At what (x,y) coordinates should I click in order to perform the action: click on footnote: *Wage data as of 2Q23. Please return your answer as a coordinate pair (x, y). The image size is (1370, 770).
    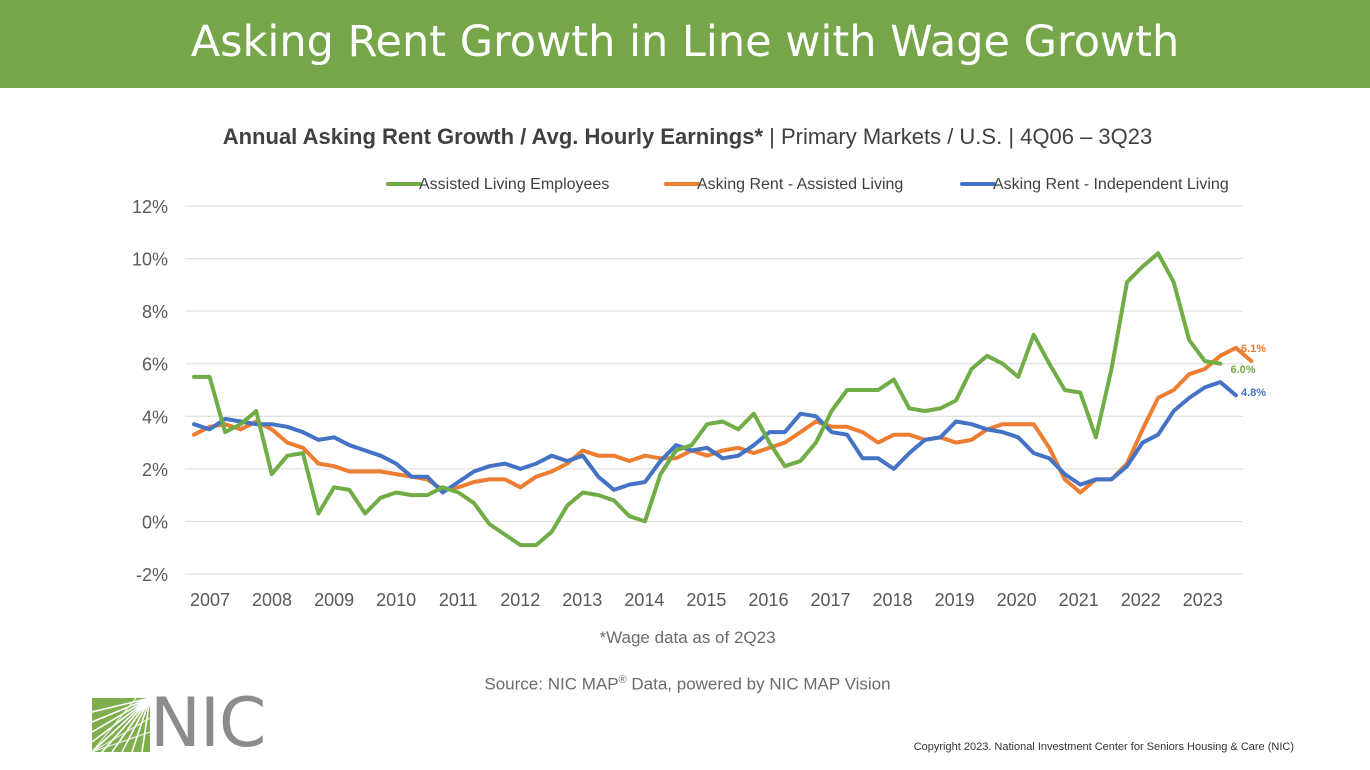
    Looking at the image, I should click on (687, 637).